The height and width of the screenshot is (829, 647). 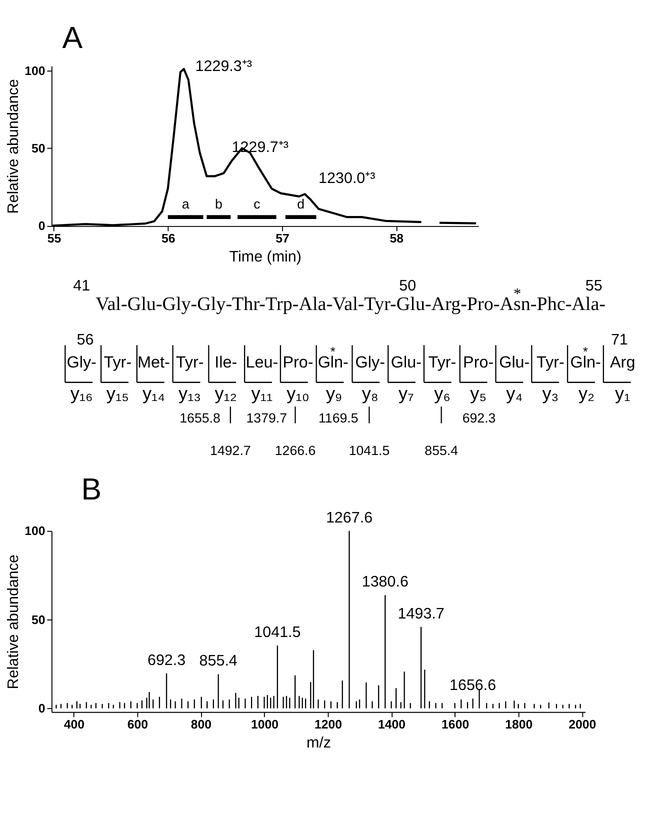 I want to click on annotation: 1380.6, so click(x=385, y=582).